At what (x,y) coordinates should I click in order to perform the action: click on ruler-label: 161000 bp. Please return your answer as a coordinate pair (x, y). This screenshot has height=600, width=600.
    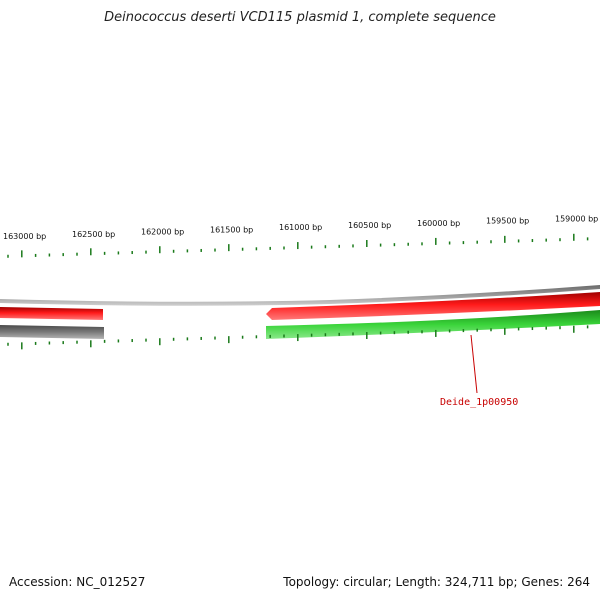
    Looking at the image, I should click on (300, 227).